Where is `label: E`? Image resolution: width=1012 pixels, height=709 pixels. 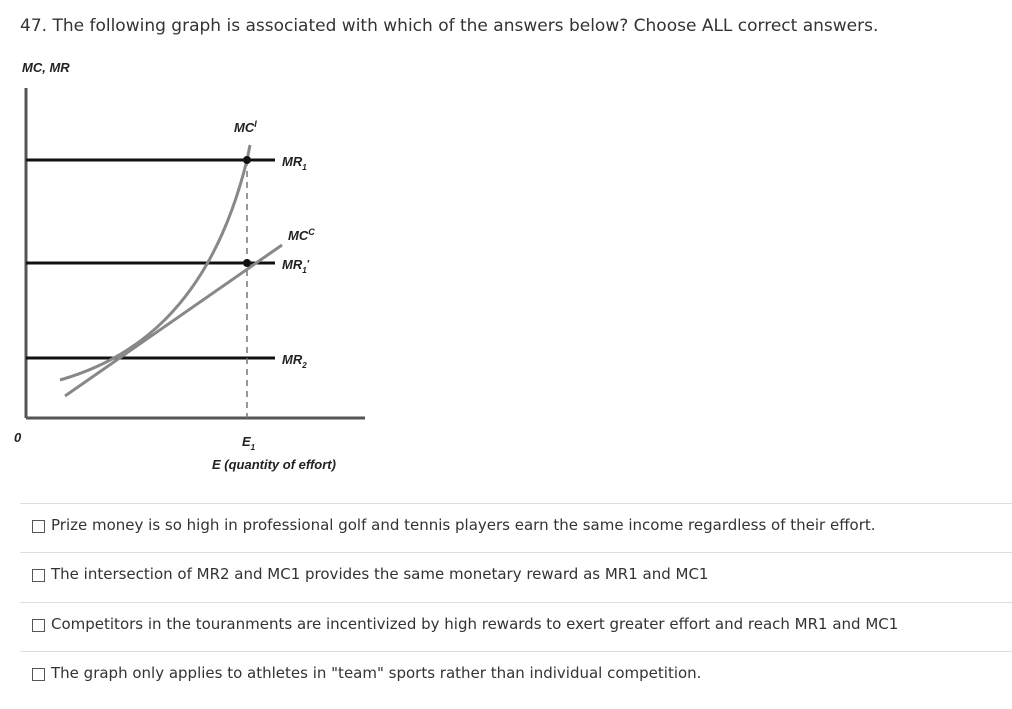 label: E is located at coordinates (246, 441).